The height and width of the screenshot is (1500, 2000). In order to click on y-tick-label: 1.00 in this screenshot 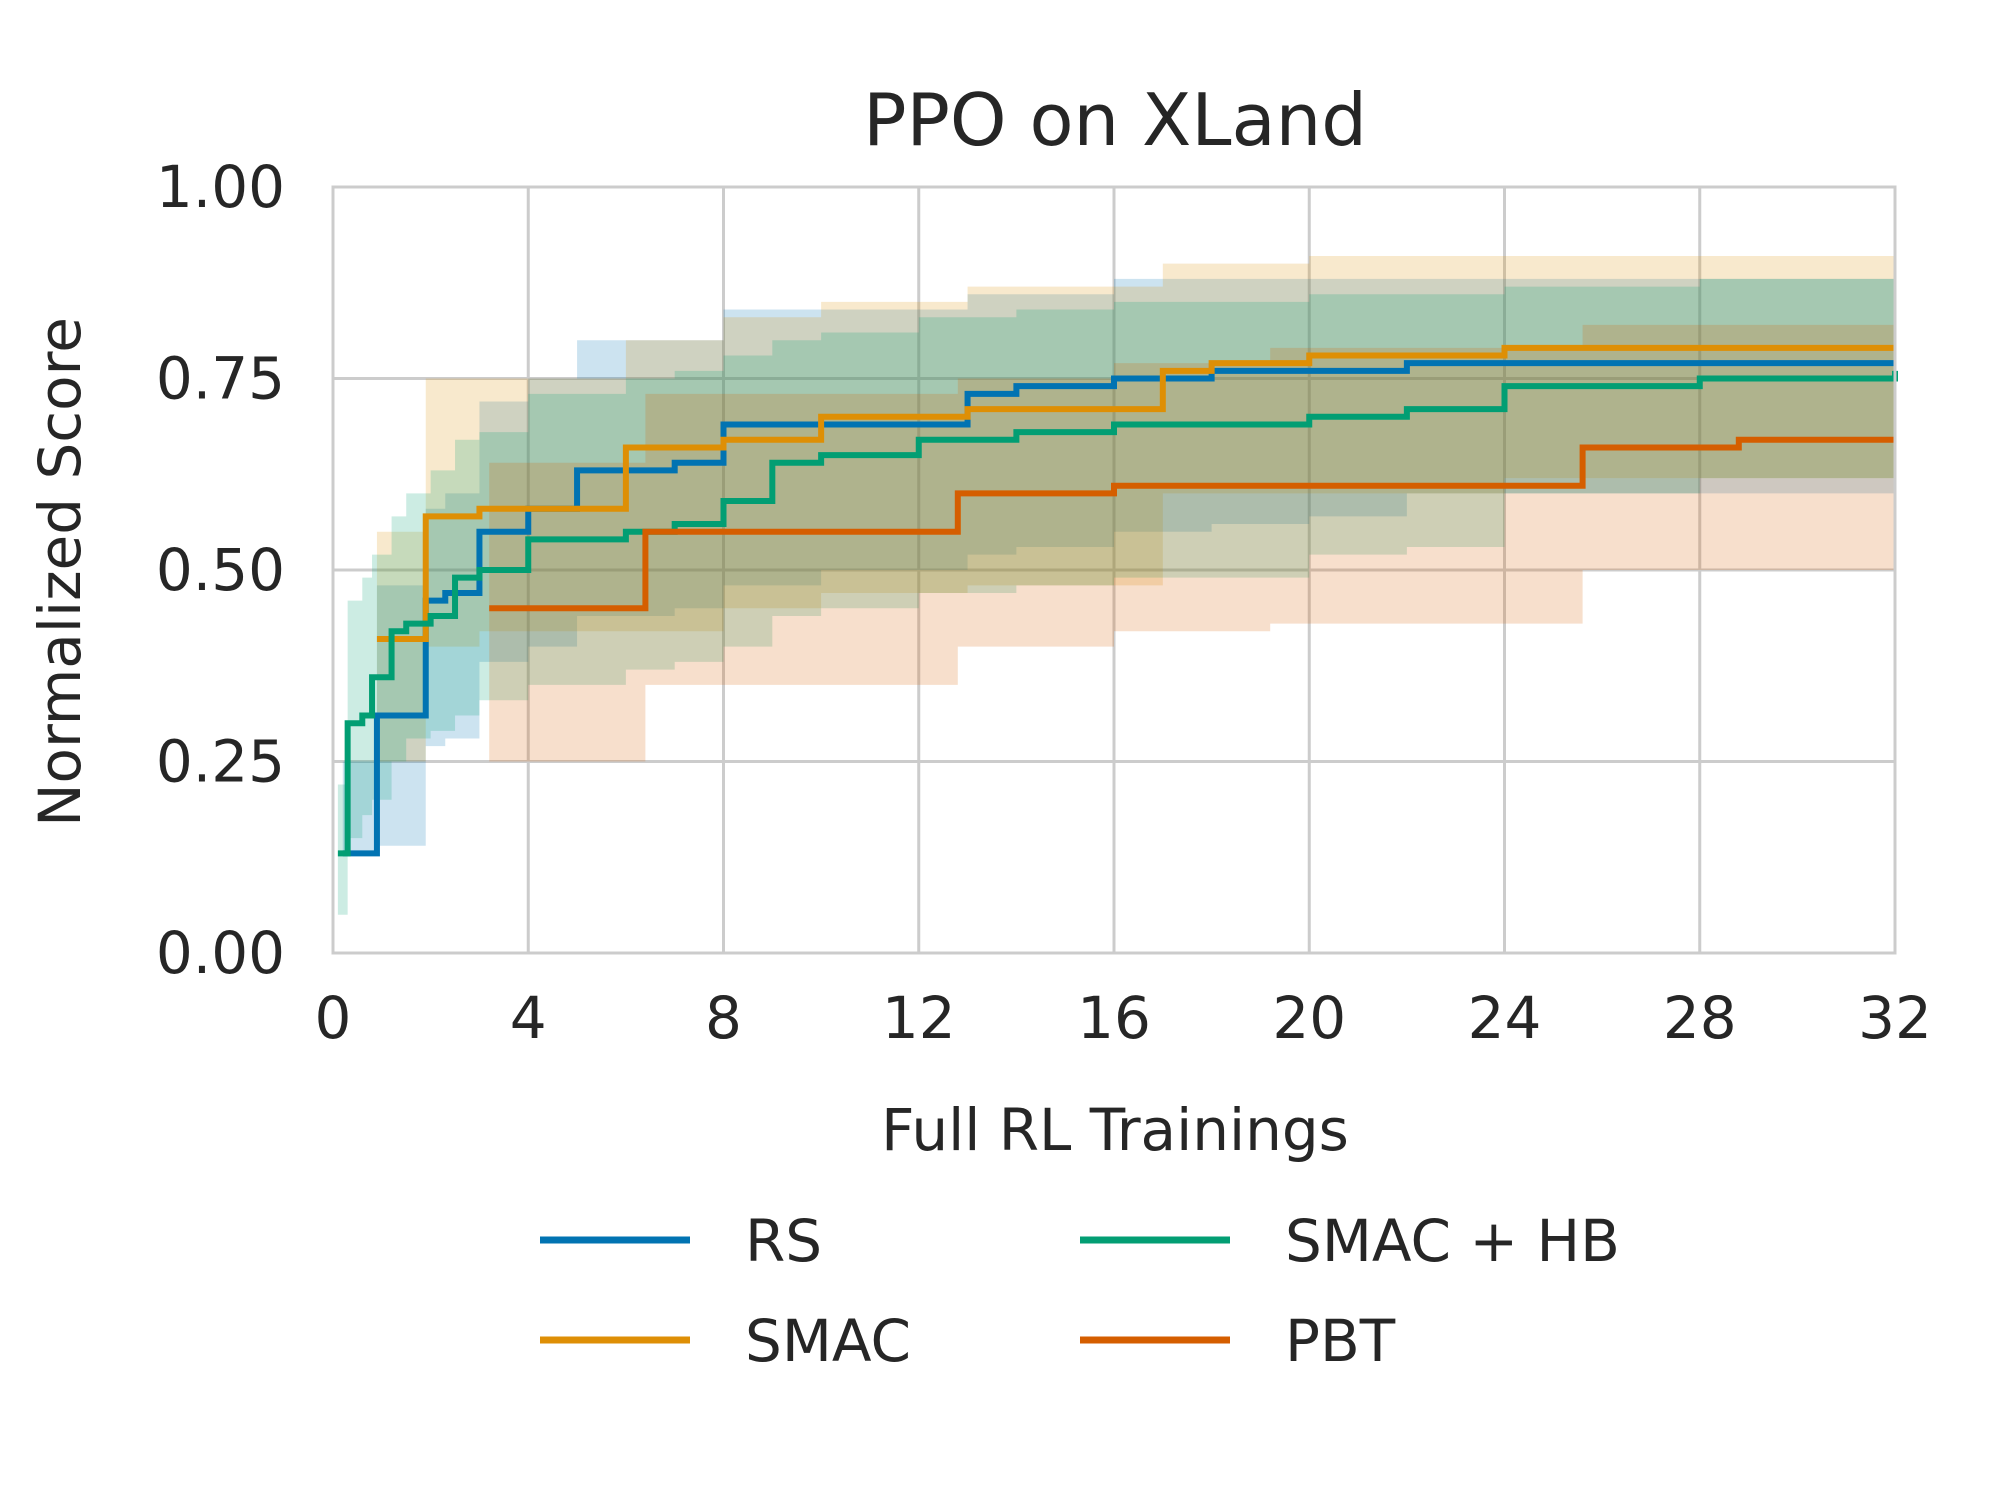, I will do `click(220, 187)`.